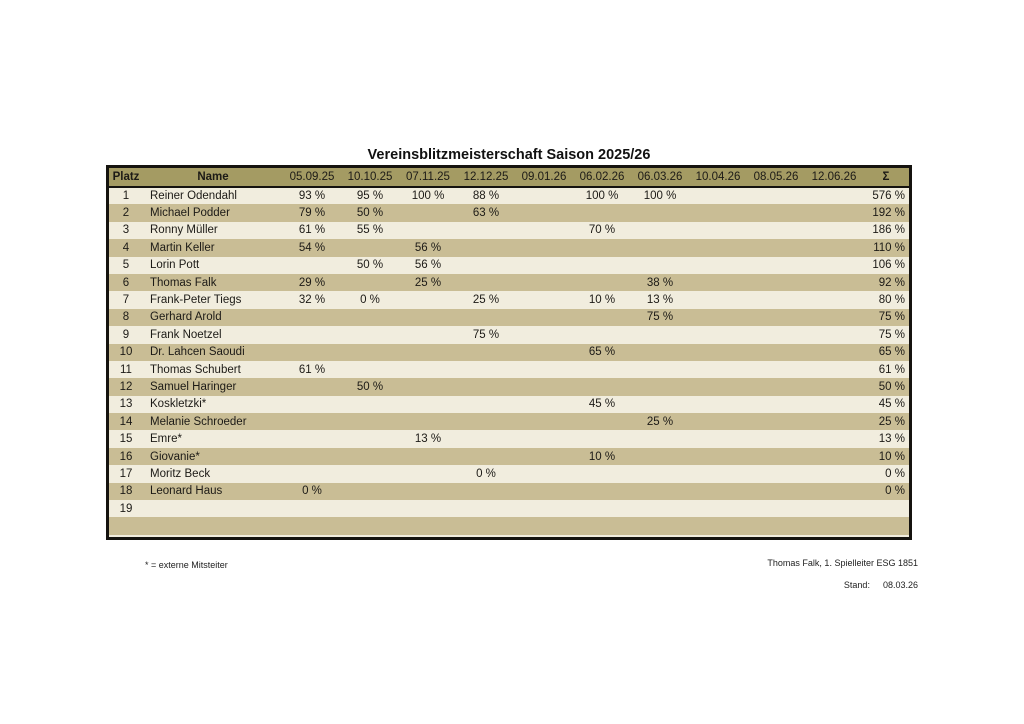 This screenshot has width=1024, height=724. I want to click on score-cell: 65 %, so click(602, 352).